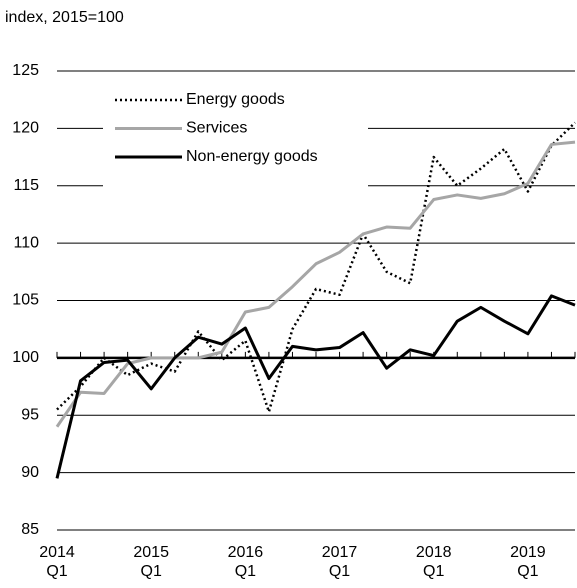 This screenshot has width=577, height=588. Describe the element at coordinates (30, 472) in the screenshot. I see `y-tick-label: 90` at that location.